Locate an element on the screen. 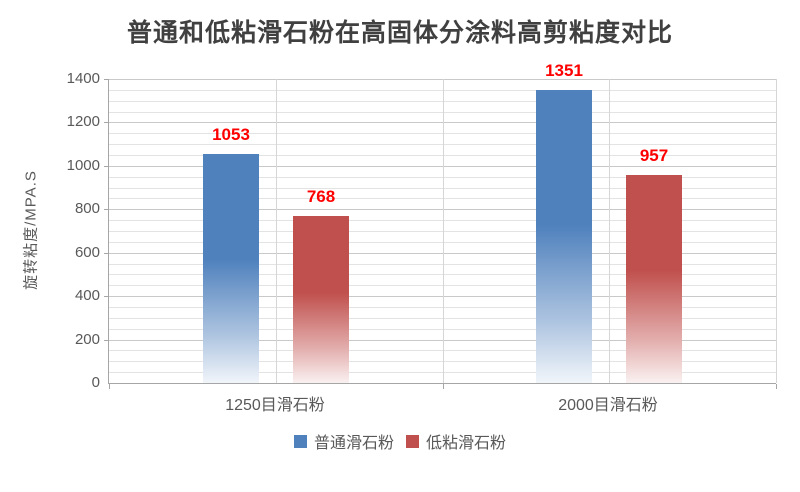  legend-item: 普通滑石粉 is located at coordinates (343, 441).